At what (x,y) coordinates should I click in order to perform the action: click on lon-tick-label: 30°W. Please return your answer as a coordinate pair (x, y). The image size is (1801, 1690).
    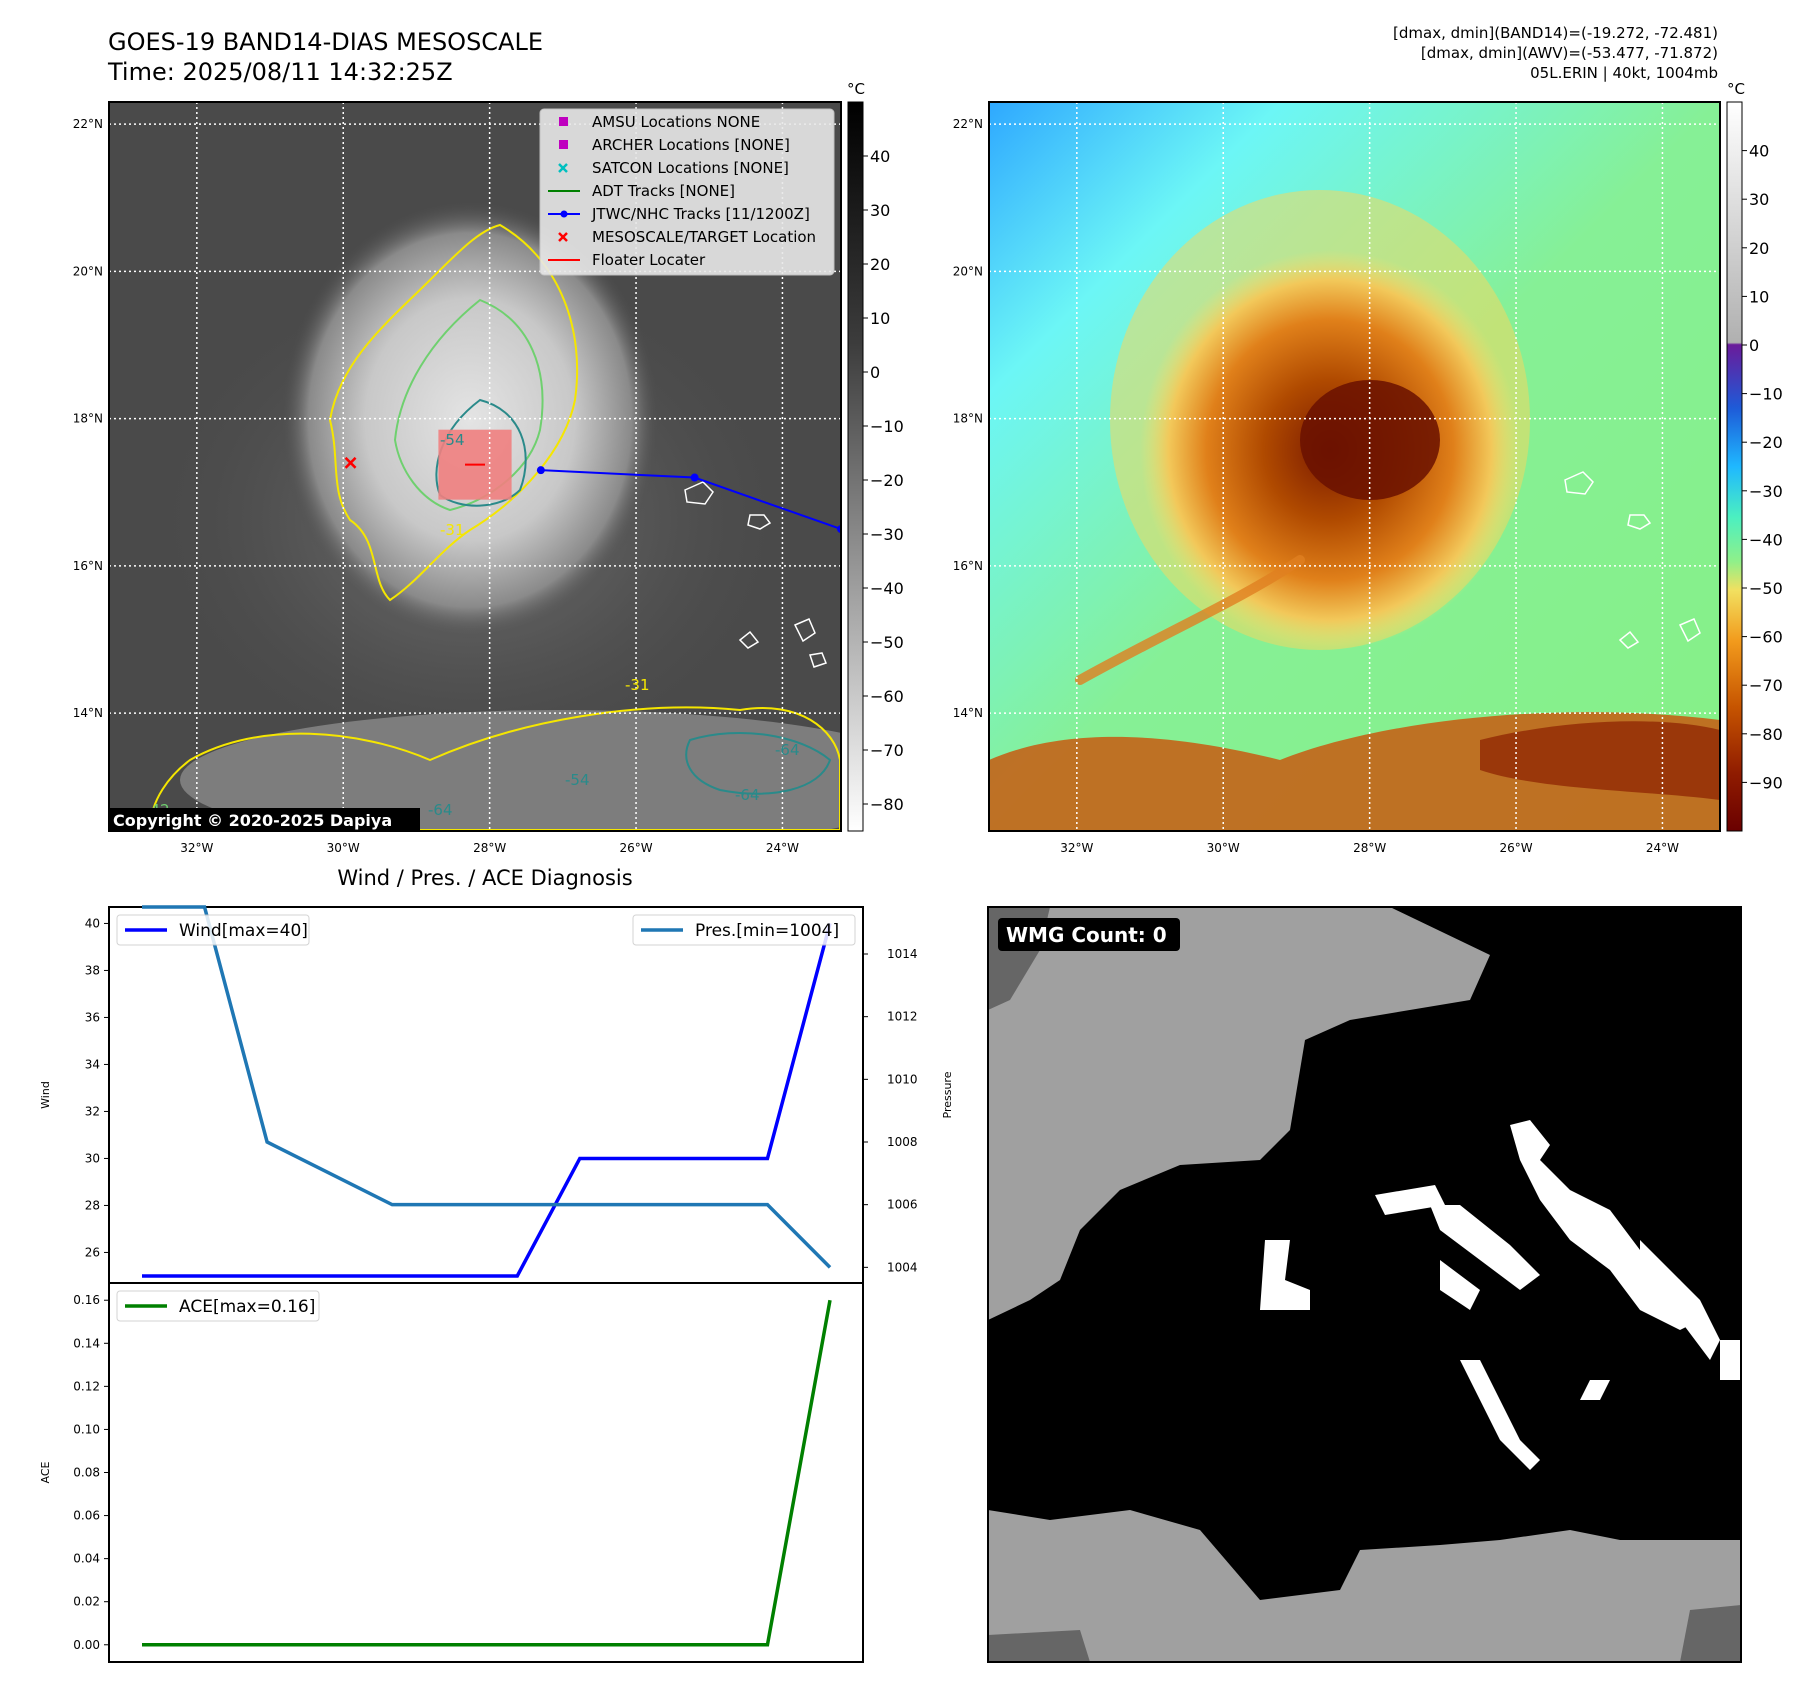
    Looking at the image, I should click on (1223, 848).